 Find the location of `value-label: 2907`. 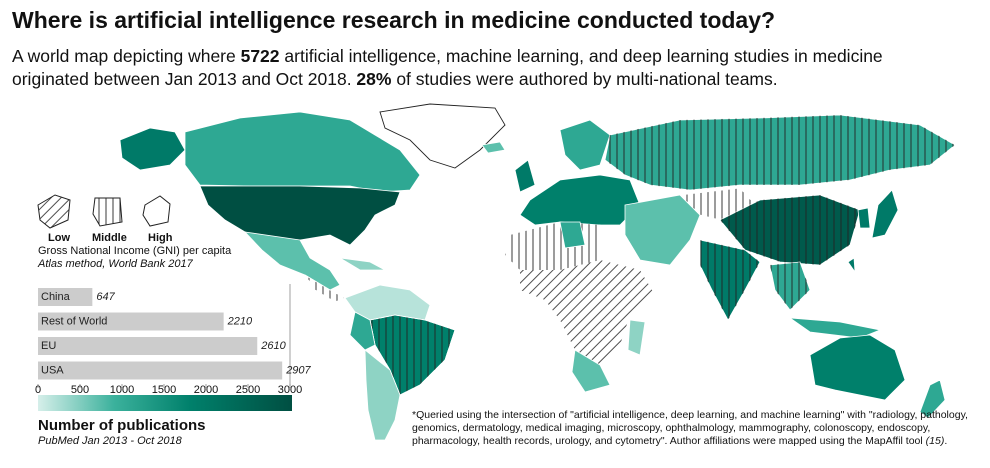

value-label: 2907 is located at coordinates (298, 370).